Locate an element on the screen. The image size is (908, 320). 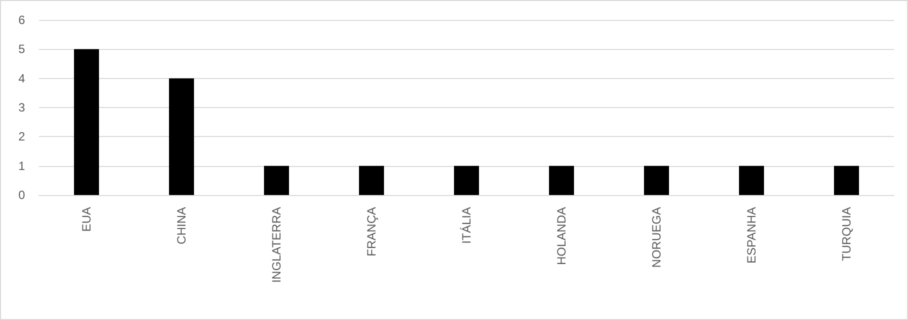
x-tick-label: EUA is located at coordinates (87, 219).